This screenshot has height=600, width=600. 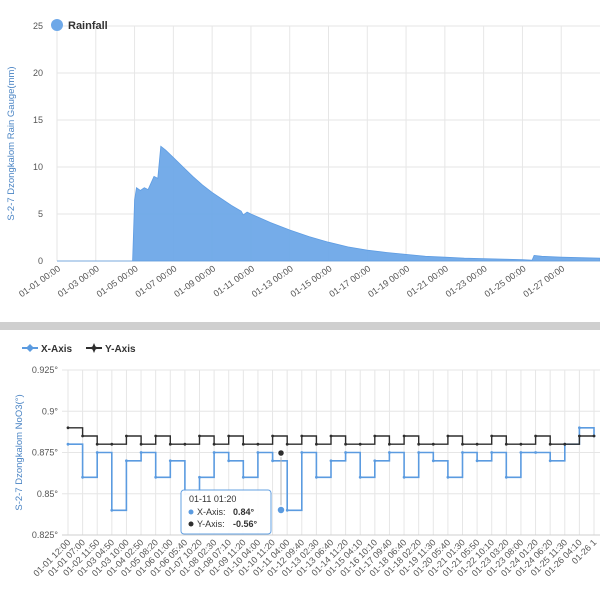 What do you see at coordinates (38, 73) in the screenshot?
I see `rainfall-y-tick-label: 20` at bounding box center [38, 73].